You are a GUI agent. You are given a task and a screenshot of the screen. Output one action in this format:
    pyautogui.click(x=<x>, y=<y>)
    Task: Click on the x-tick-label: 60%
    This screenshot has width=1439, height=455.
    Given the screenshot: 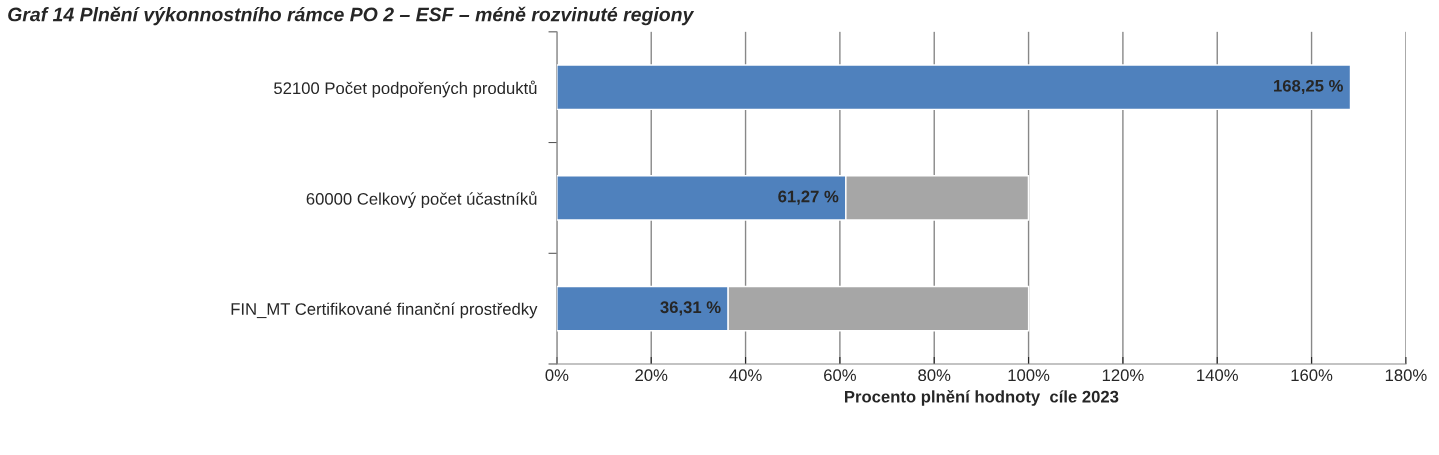 What is the action you would take?
    pyautogui.click(x=840, y=375)
    